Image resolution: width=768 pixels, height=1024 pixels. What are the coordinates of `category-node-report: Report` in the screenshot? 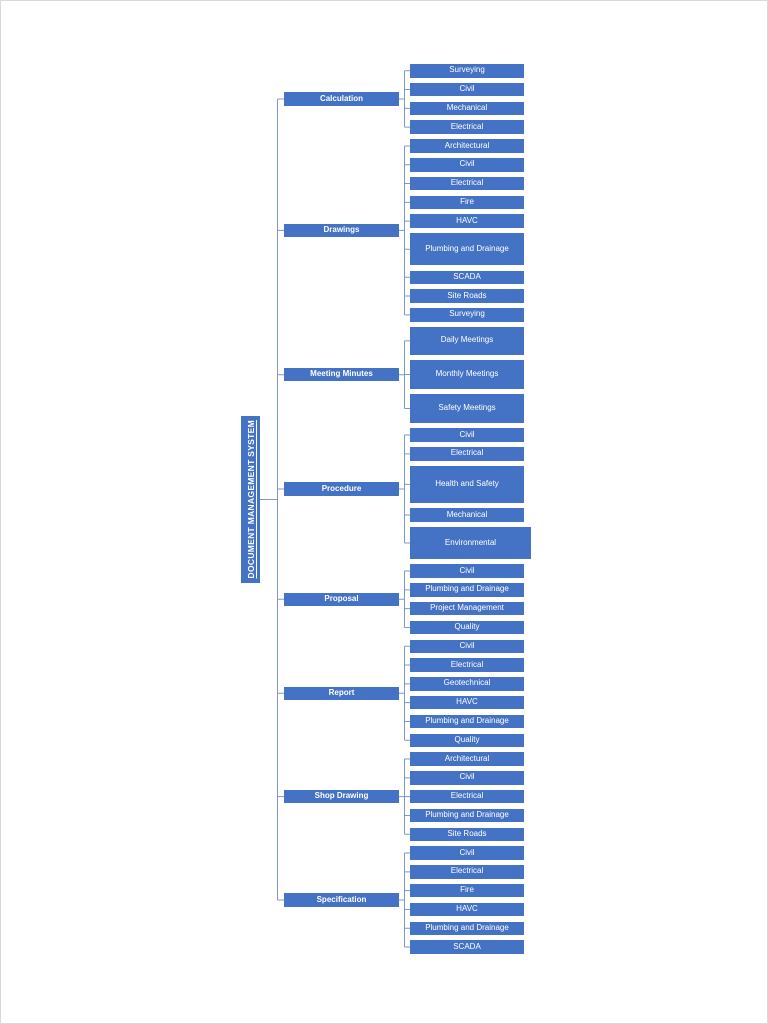 It's located at (341, 693).